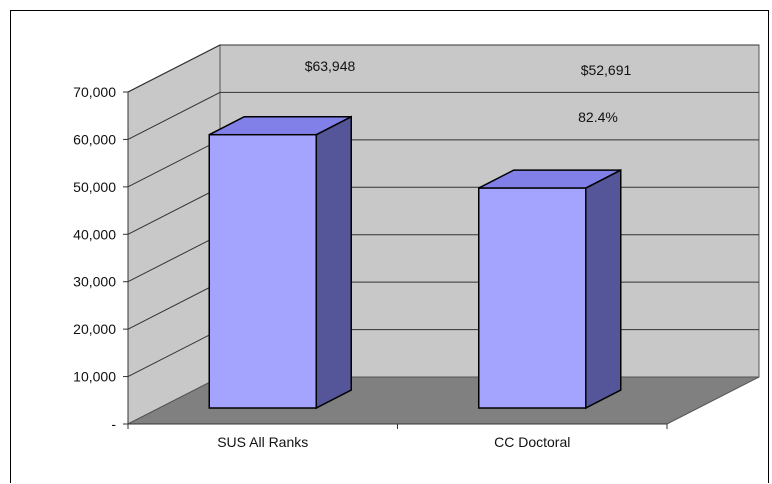  What do you see at coordinates (330, 66) in the screenshot?
I see `data-label: $63,948` at bounding box center [330, 66].